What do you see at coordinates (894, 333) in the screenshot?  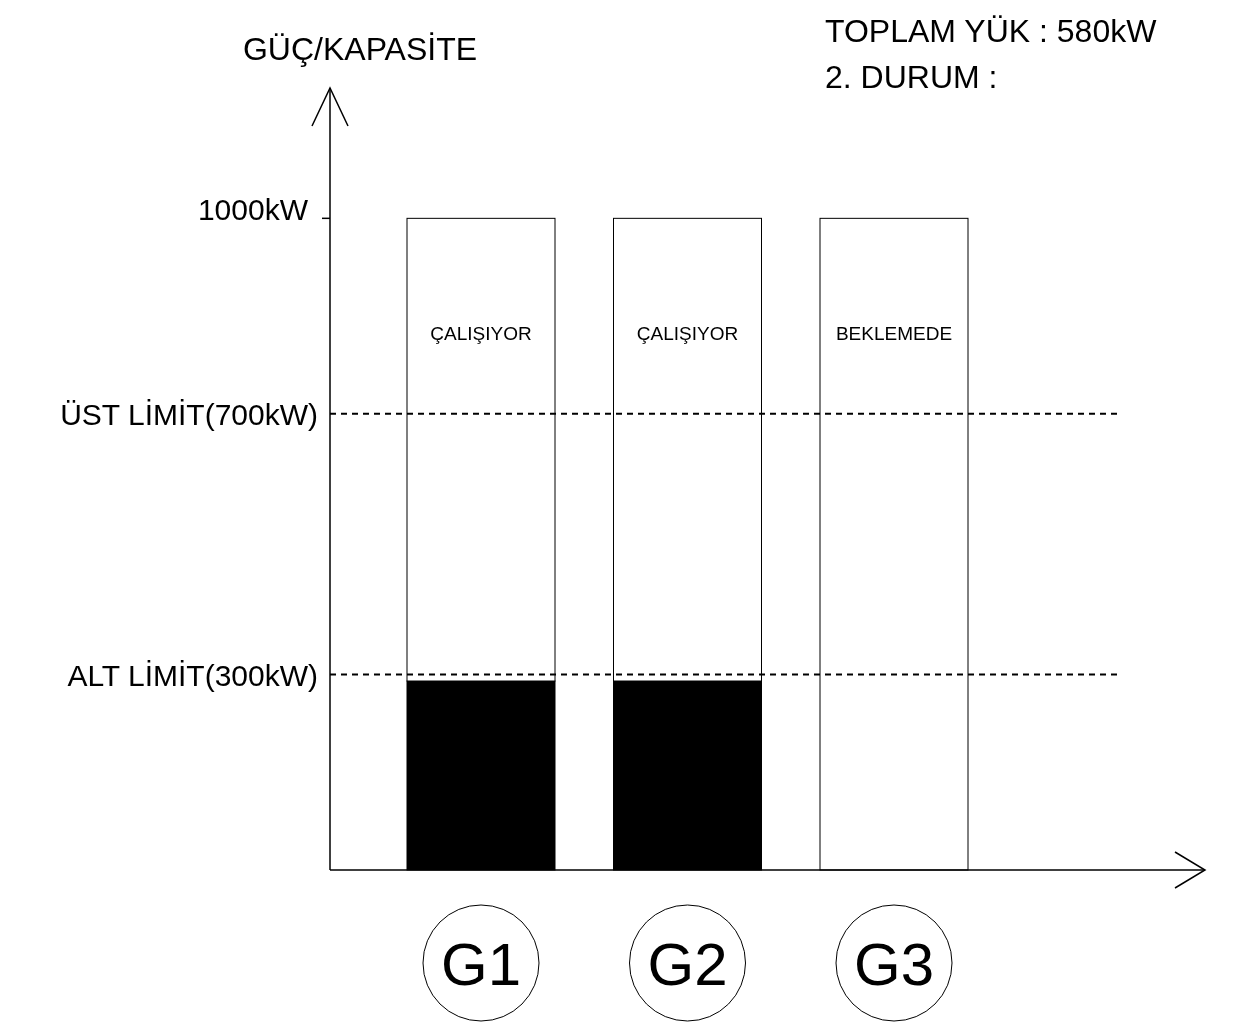 I see `annotation: BEKLEMEDE` at bounding box center [894, 333].